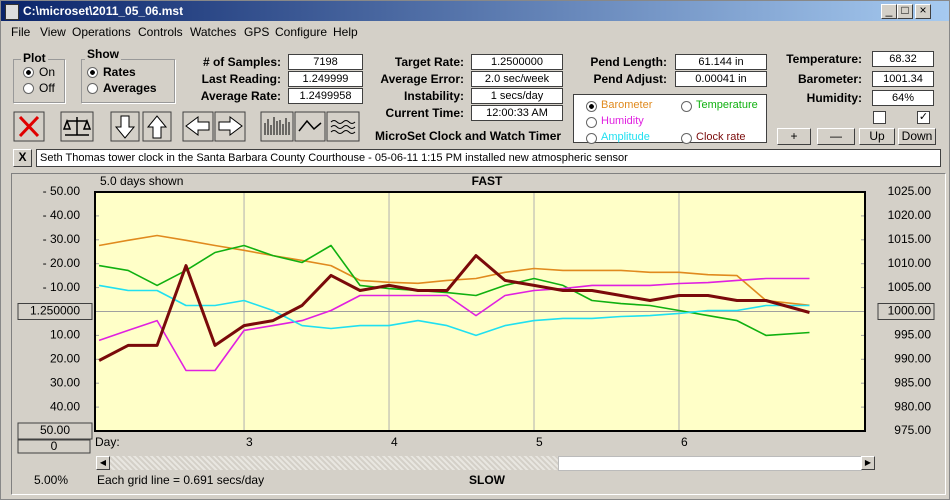 Image resolution: width=950 pixels, height=500 pixels. I want to click on menu-item: GPS, so click(257, 32).